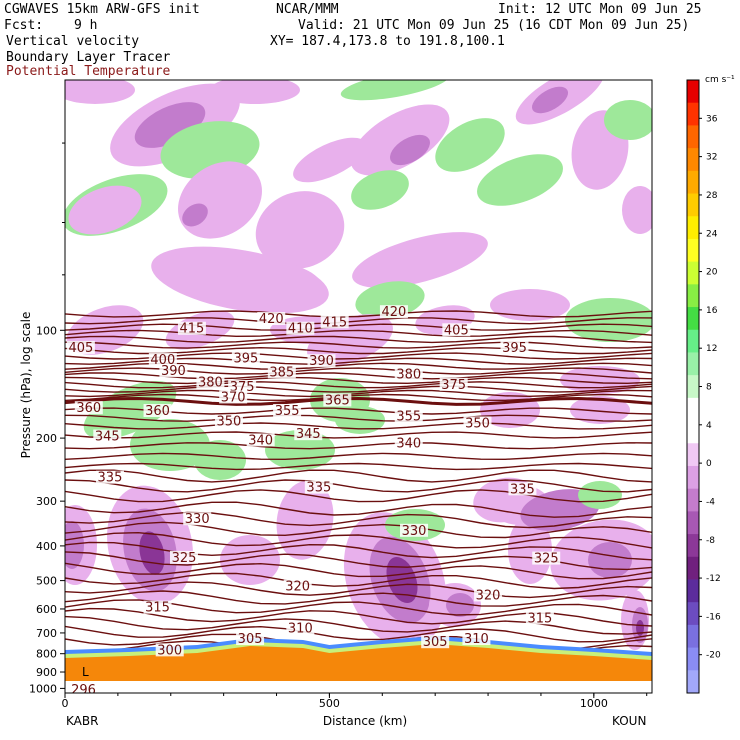 The image size is (740, 740). I want to click on colorbar-tick-label: -8, so click(710, 541).